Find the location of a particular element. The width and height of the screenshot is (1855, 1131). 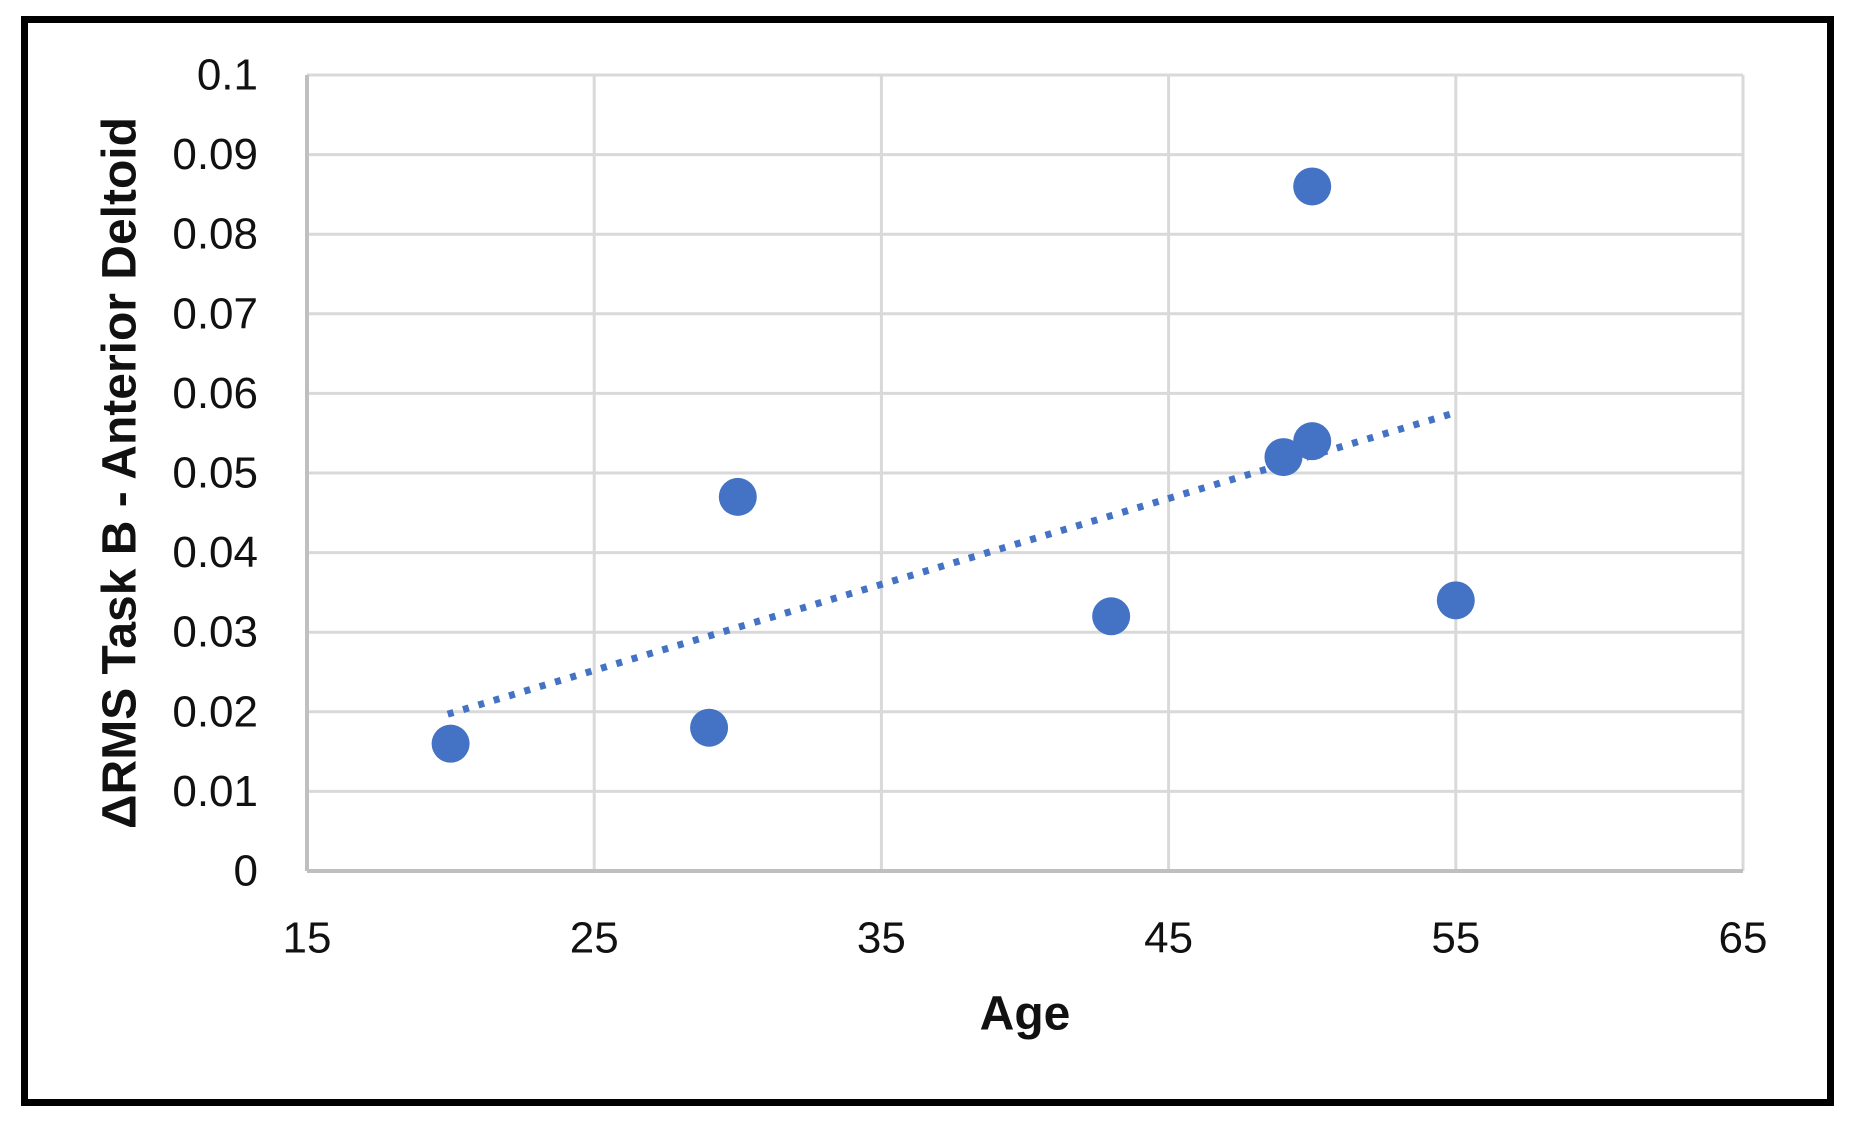

x-tick-label: 55 is located at coordinates (1455, 938).